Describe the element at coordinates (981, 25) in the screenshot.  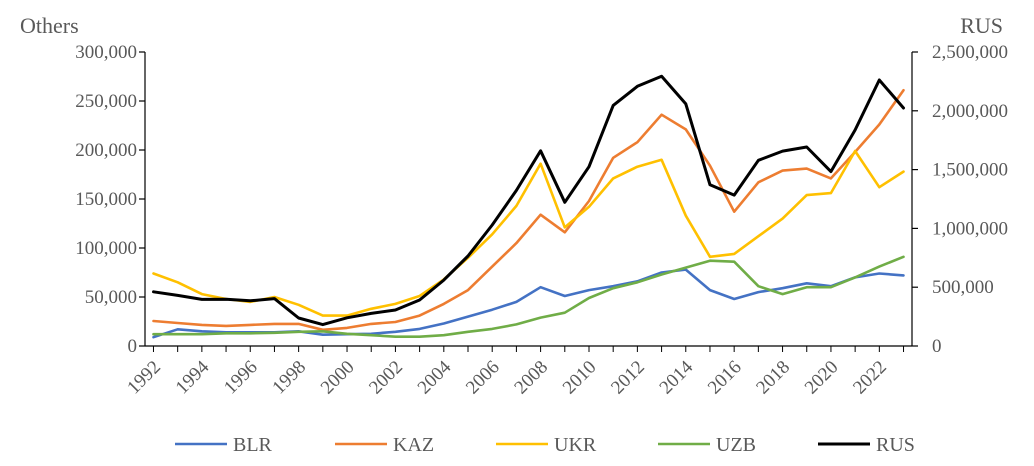
I see `right-axis-title: RUS` at that location.